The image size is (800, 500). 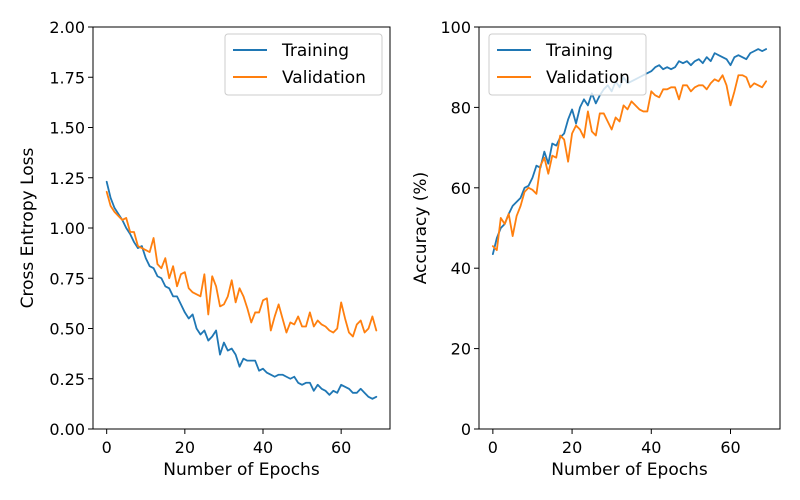 I want to click on y-tick-label: 1.50, so click(x=67, y=128).